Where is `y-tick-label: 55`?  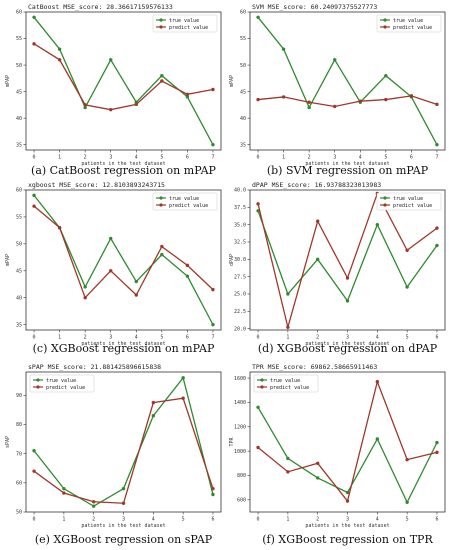 y-tick-label: 55 is located at coordinates (19, 39).